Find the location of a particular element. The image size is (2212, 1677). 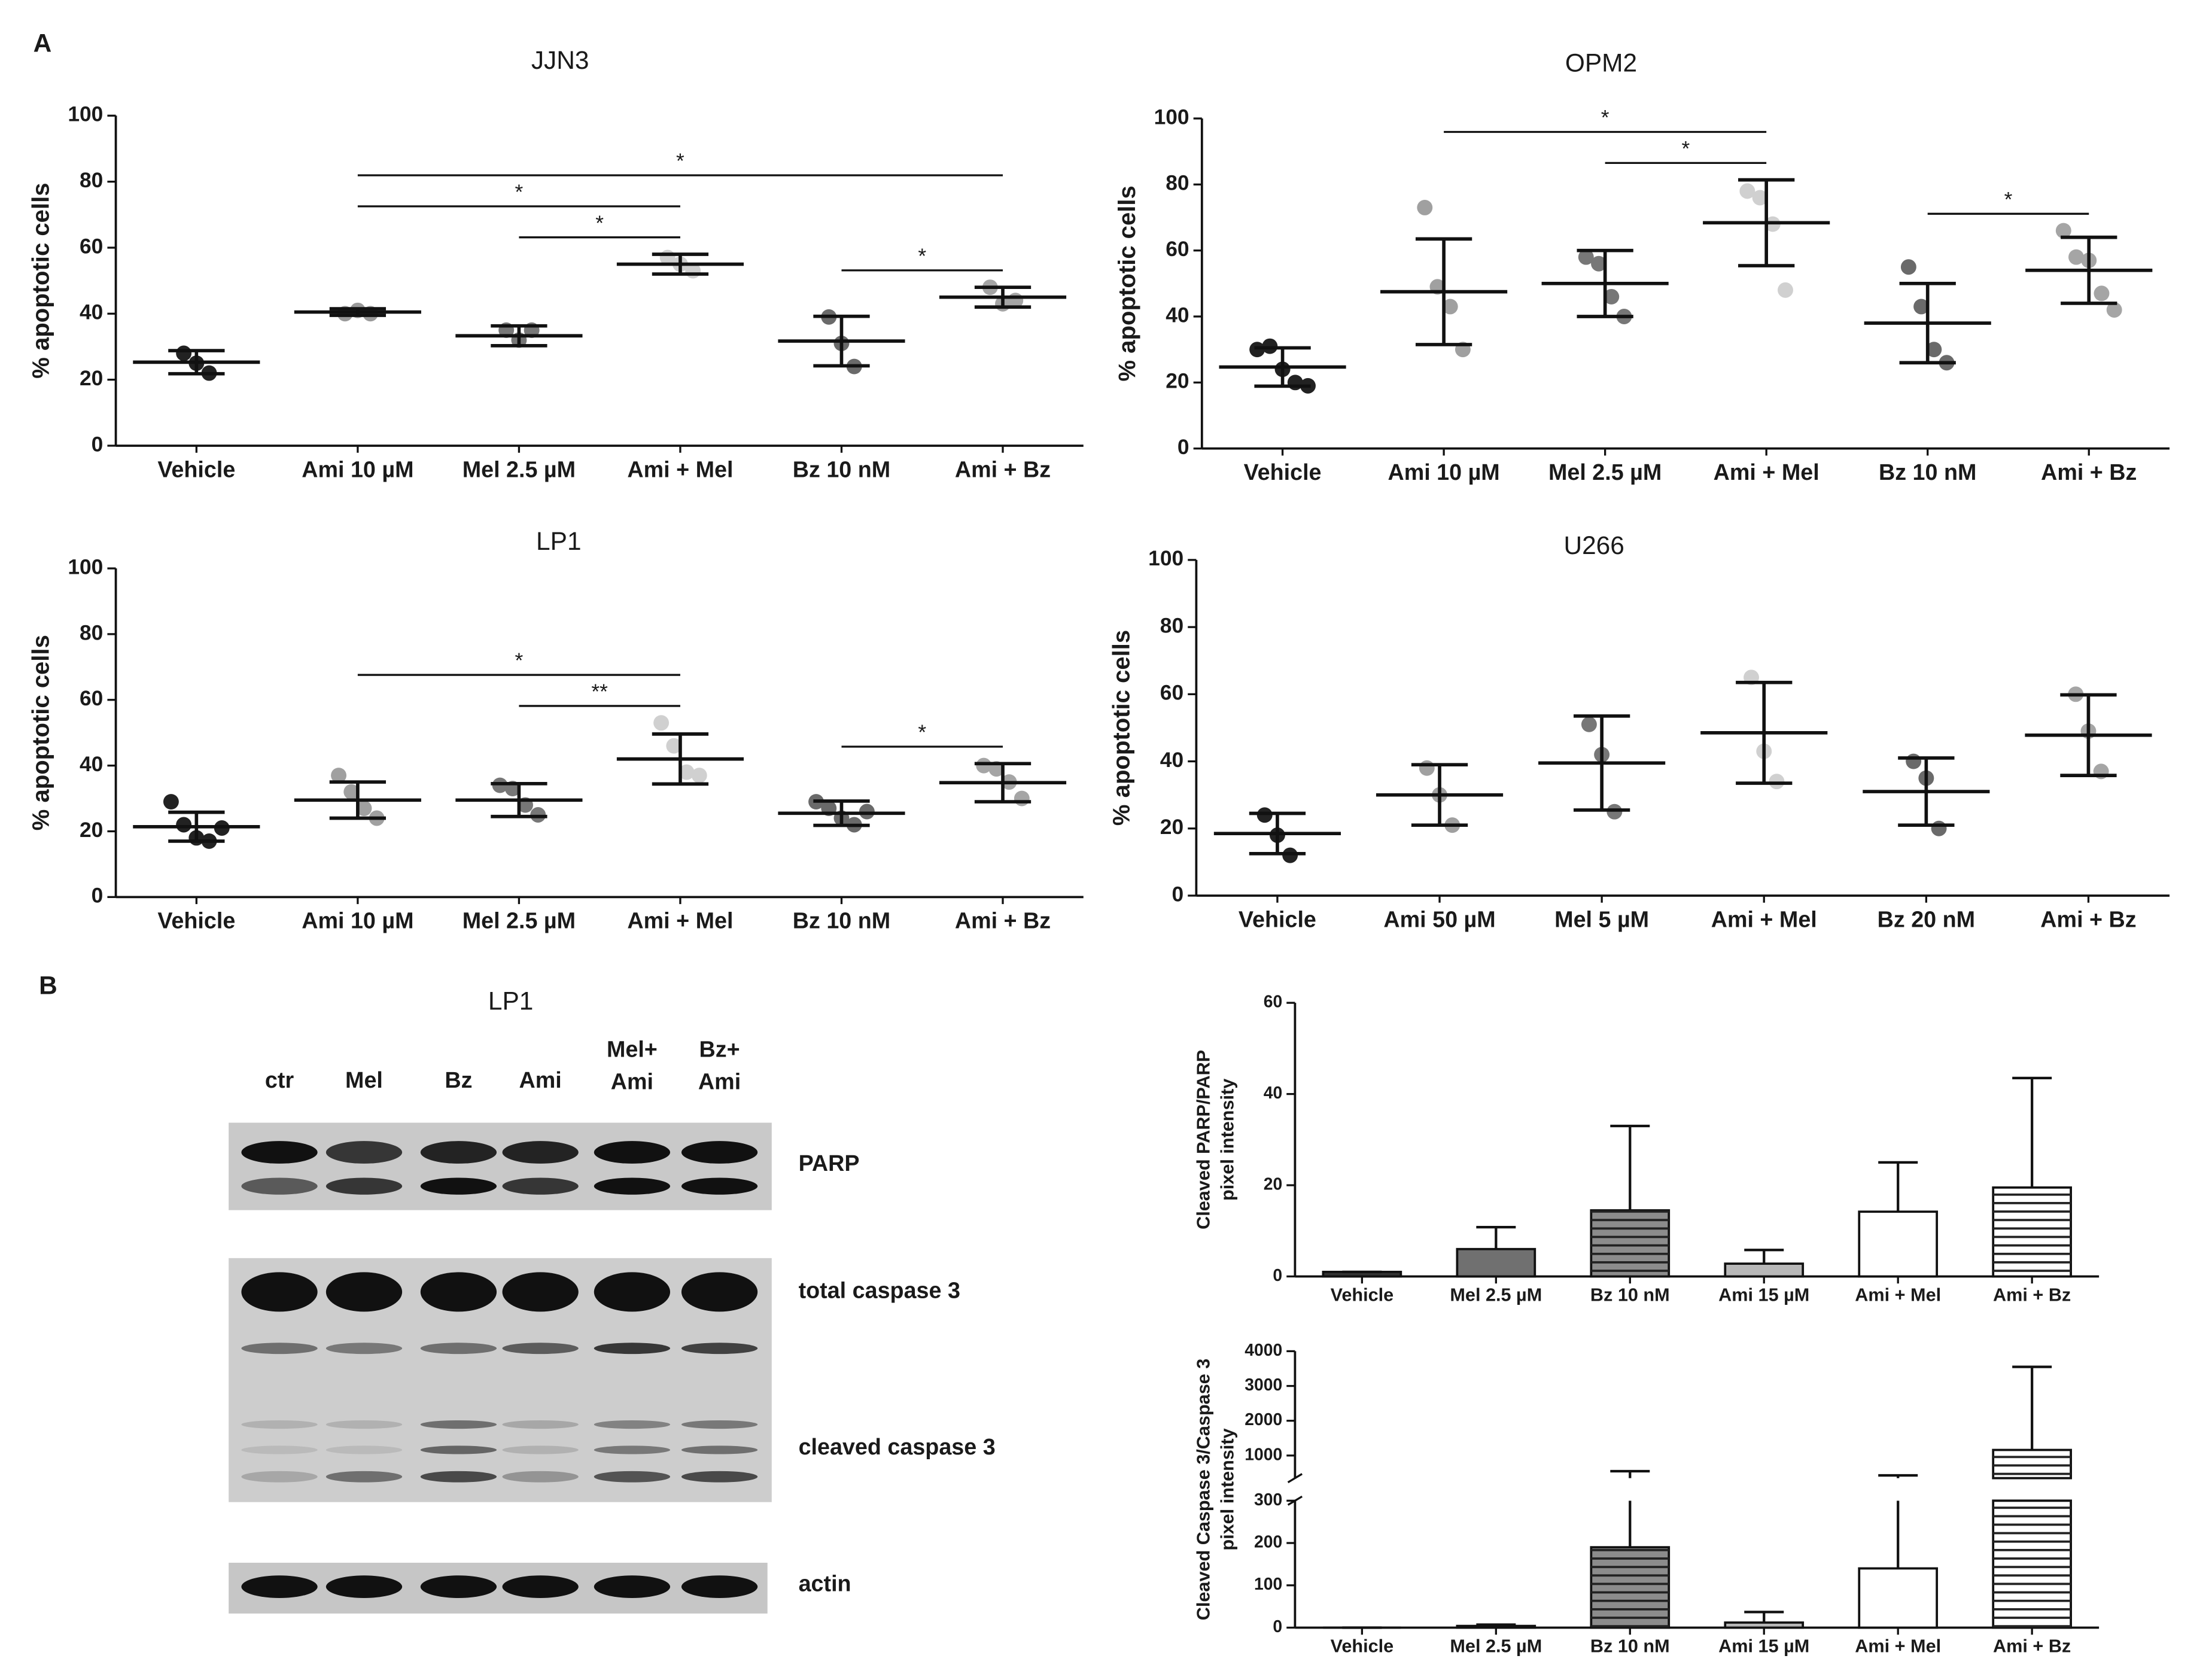

band-label: cleaved caspase 3 is located at coordinates (898, 1446).